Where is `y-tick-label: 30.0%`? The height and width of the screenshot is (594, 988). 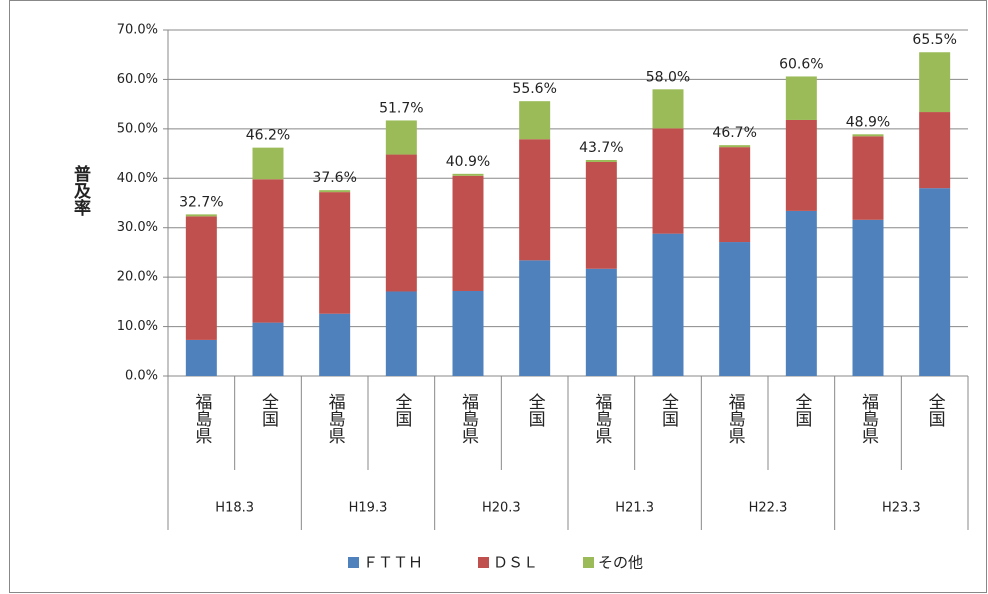 y-tick-label: 30.0% is located at coordinates (137, 227).